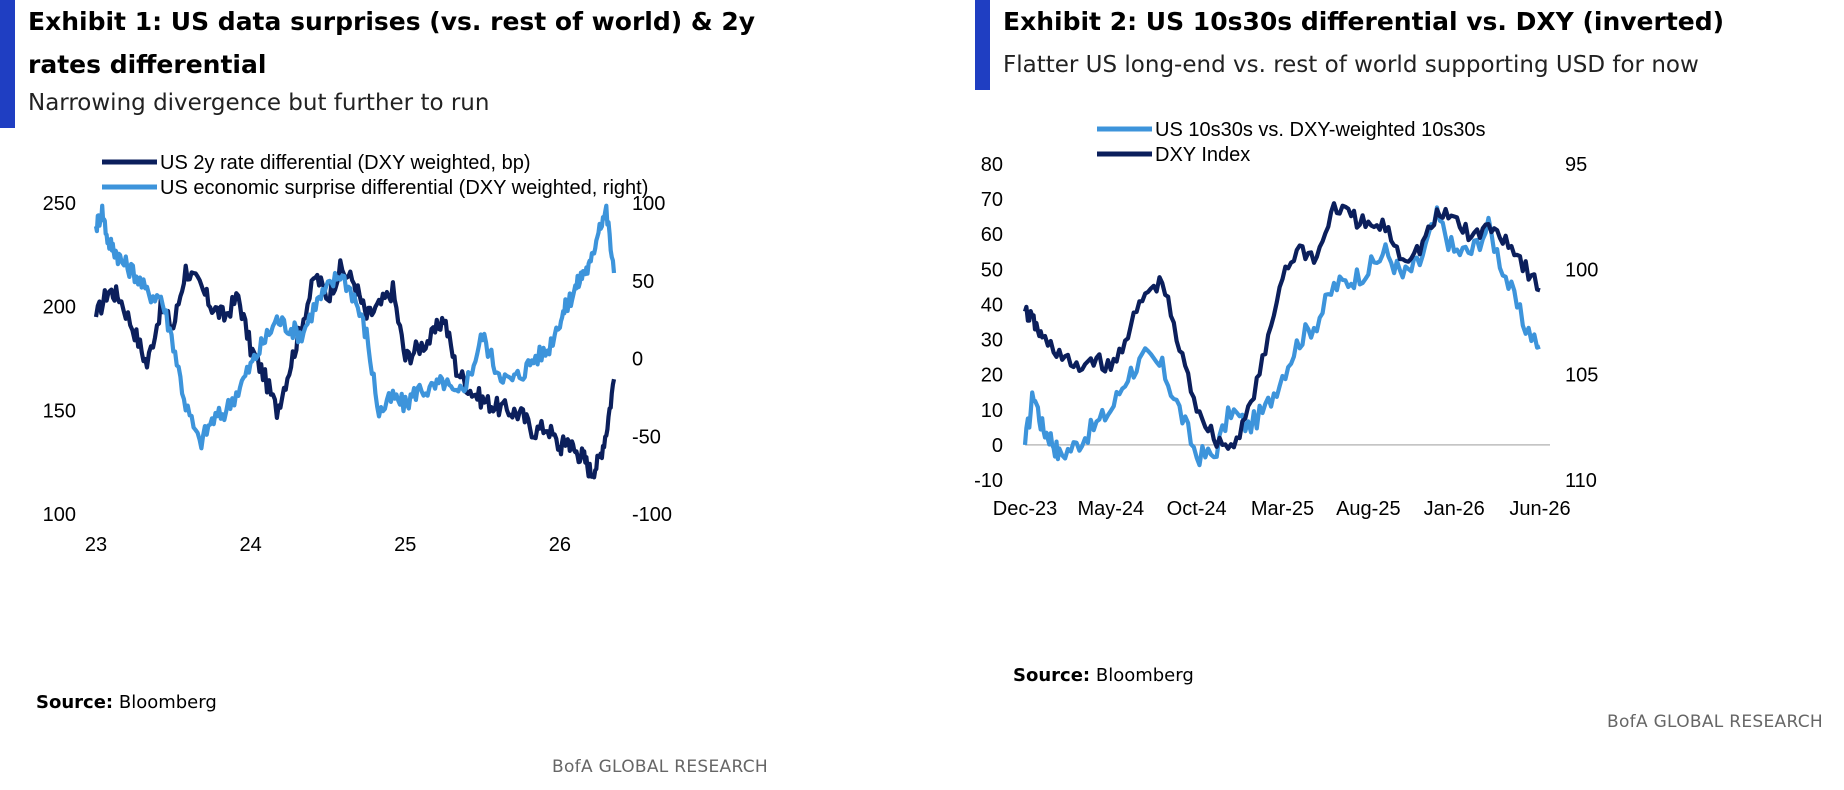 The image size is (1844, 790). What do you see at coordinates (992, 305) in the screenshot?
I see `left-axis-tick-label: 40` at bounding box center [992, 305].